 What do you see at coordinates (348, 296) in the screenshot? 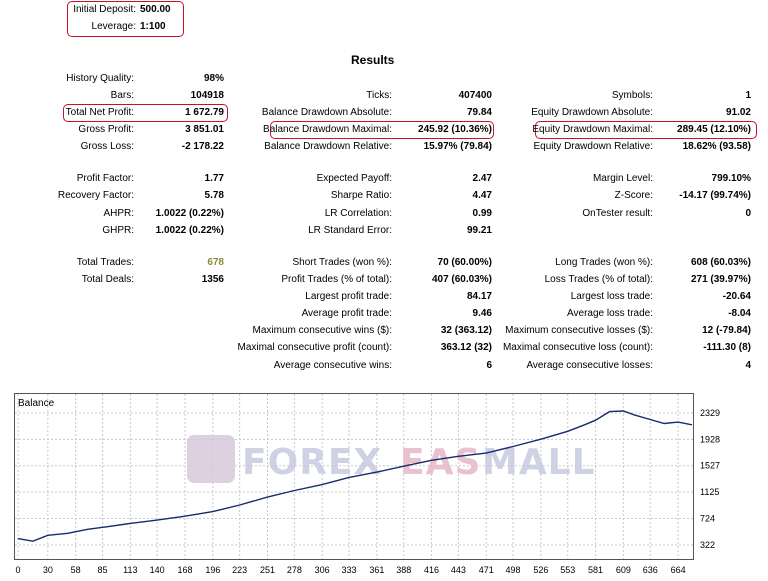
I see `col2-label-10: Largest profit trade:` at bounding box center [348, 296].